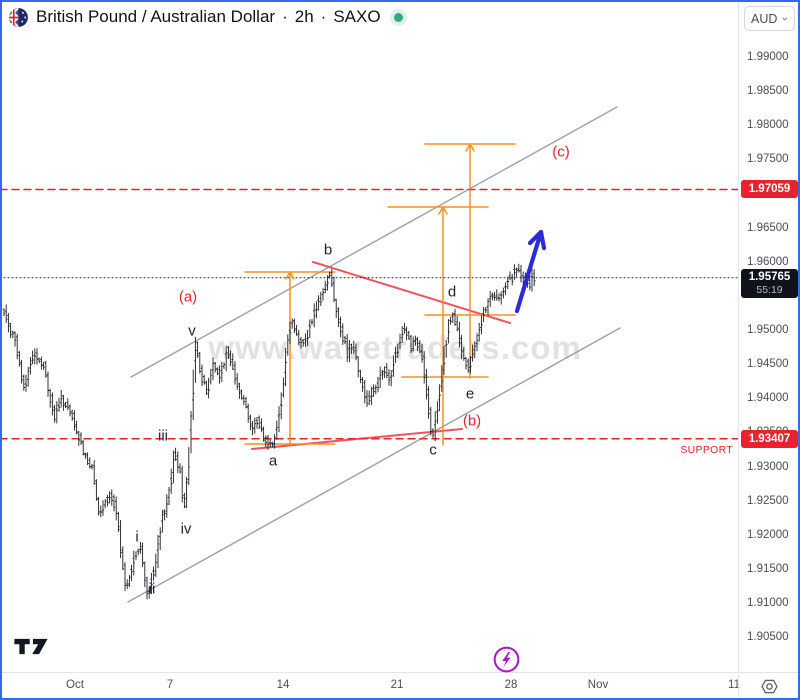 This screenshot has width=800, height=700. Describe the element at coordinates (769, 290) in the screenshot. I see `bar-countdown: 55:19` at that location.